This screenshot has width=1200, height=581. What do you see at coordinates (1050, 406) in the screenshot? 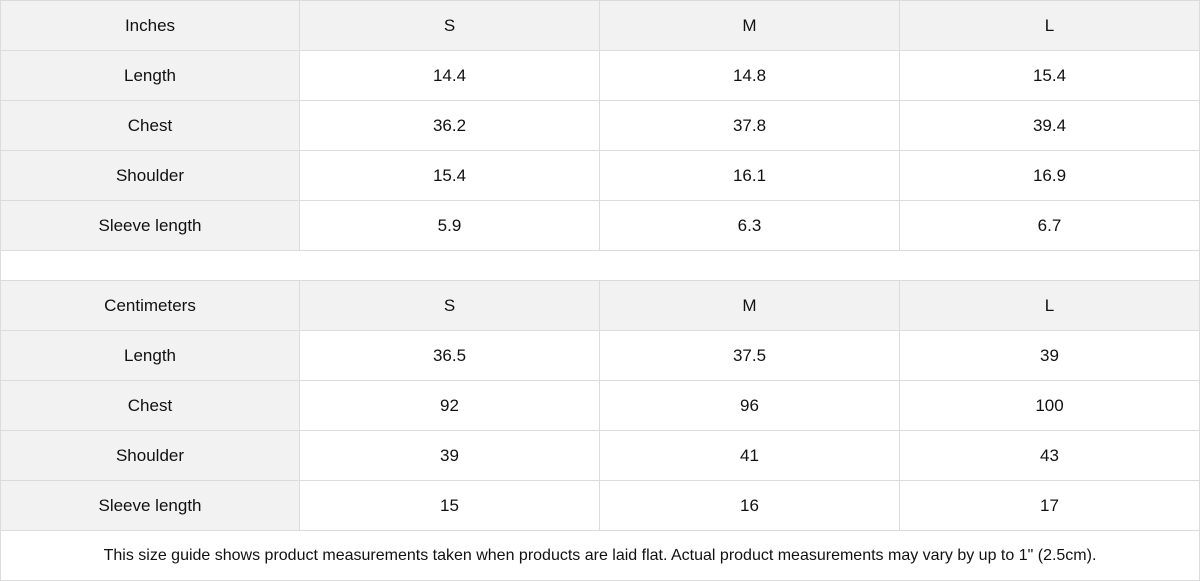
I see `measurement-value: 100` at bounding box center [1050, 406].